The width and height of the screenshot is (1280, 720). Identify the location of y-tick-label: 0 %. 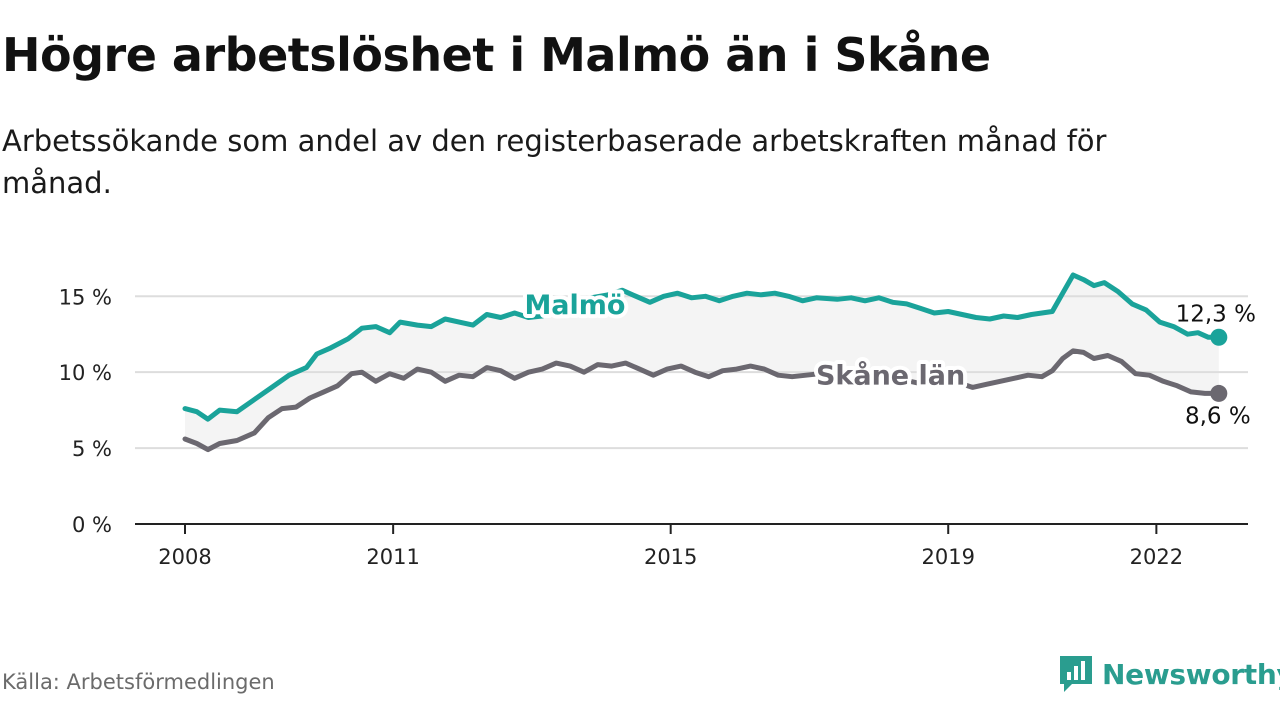
(92, 525).